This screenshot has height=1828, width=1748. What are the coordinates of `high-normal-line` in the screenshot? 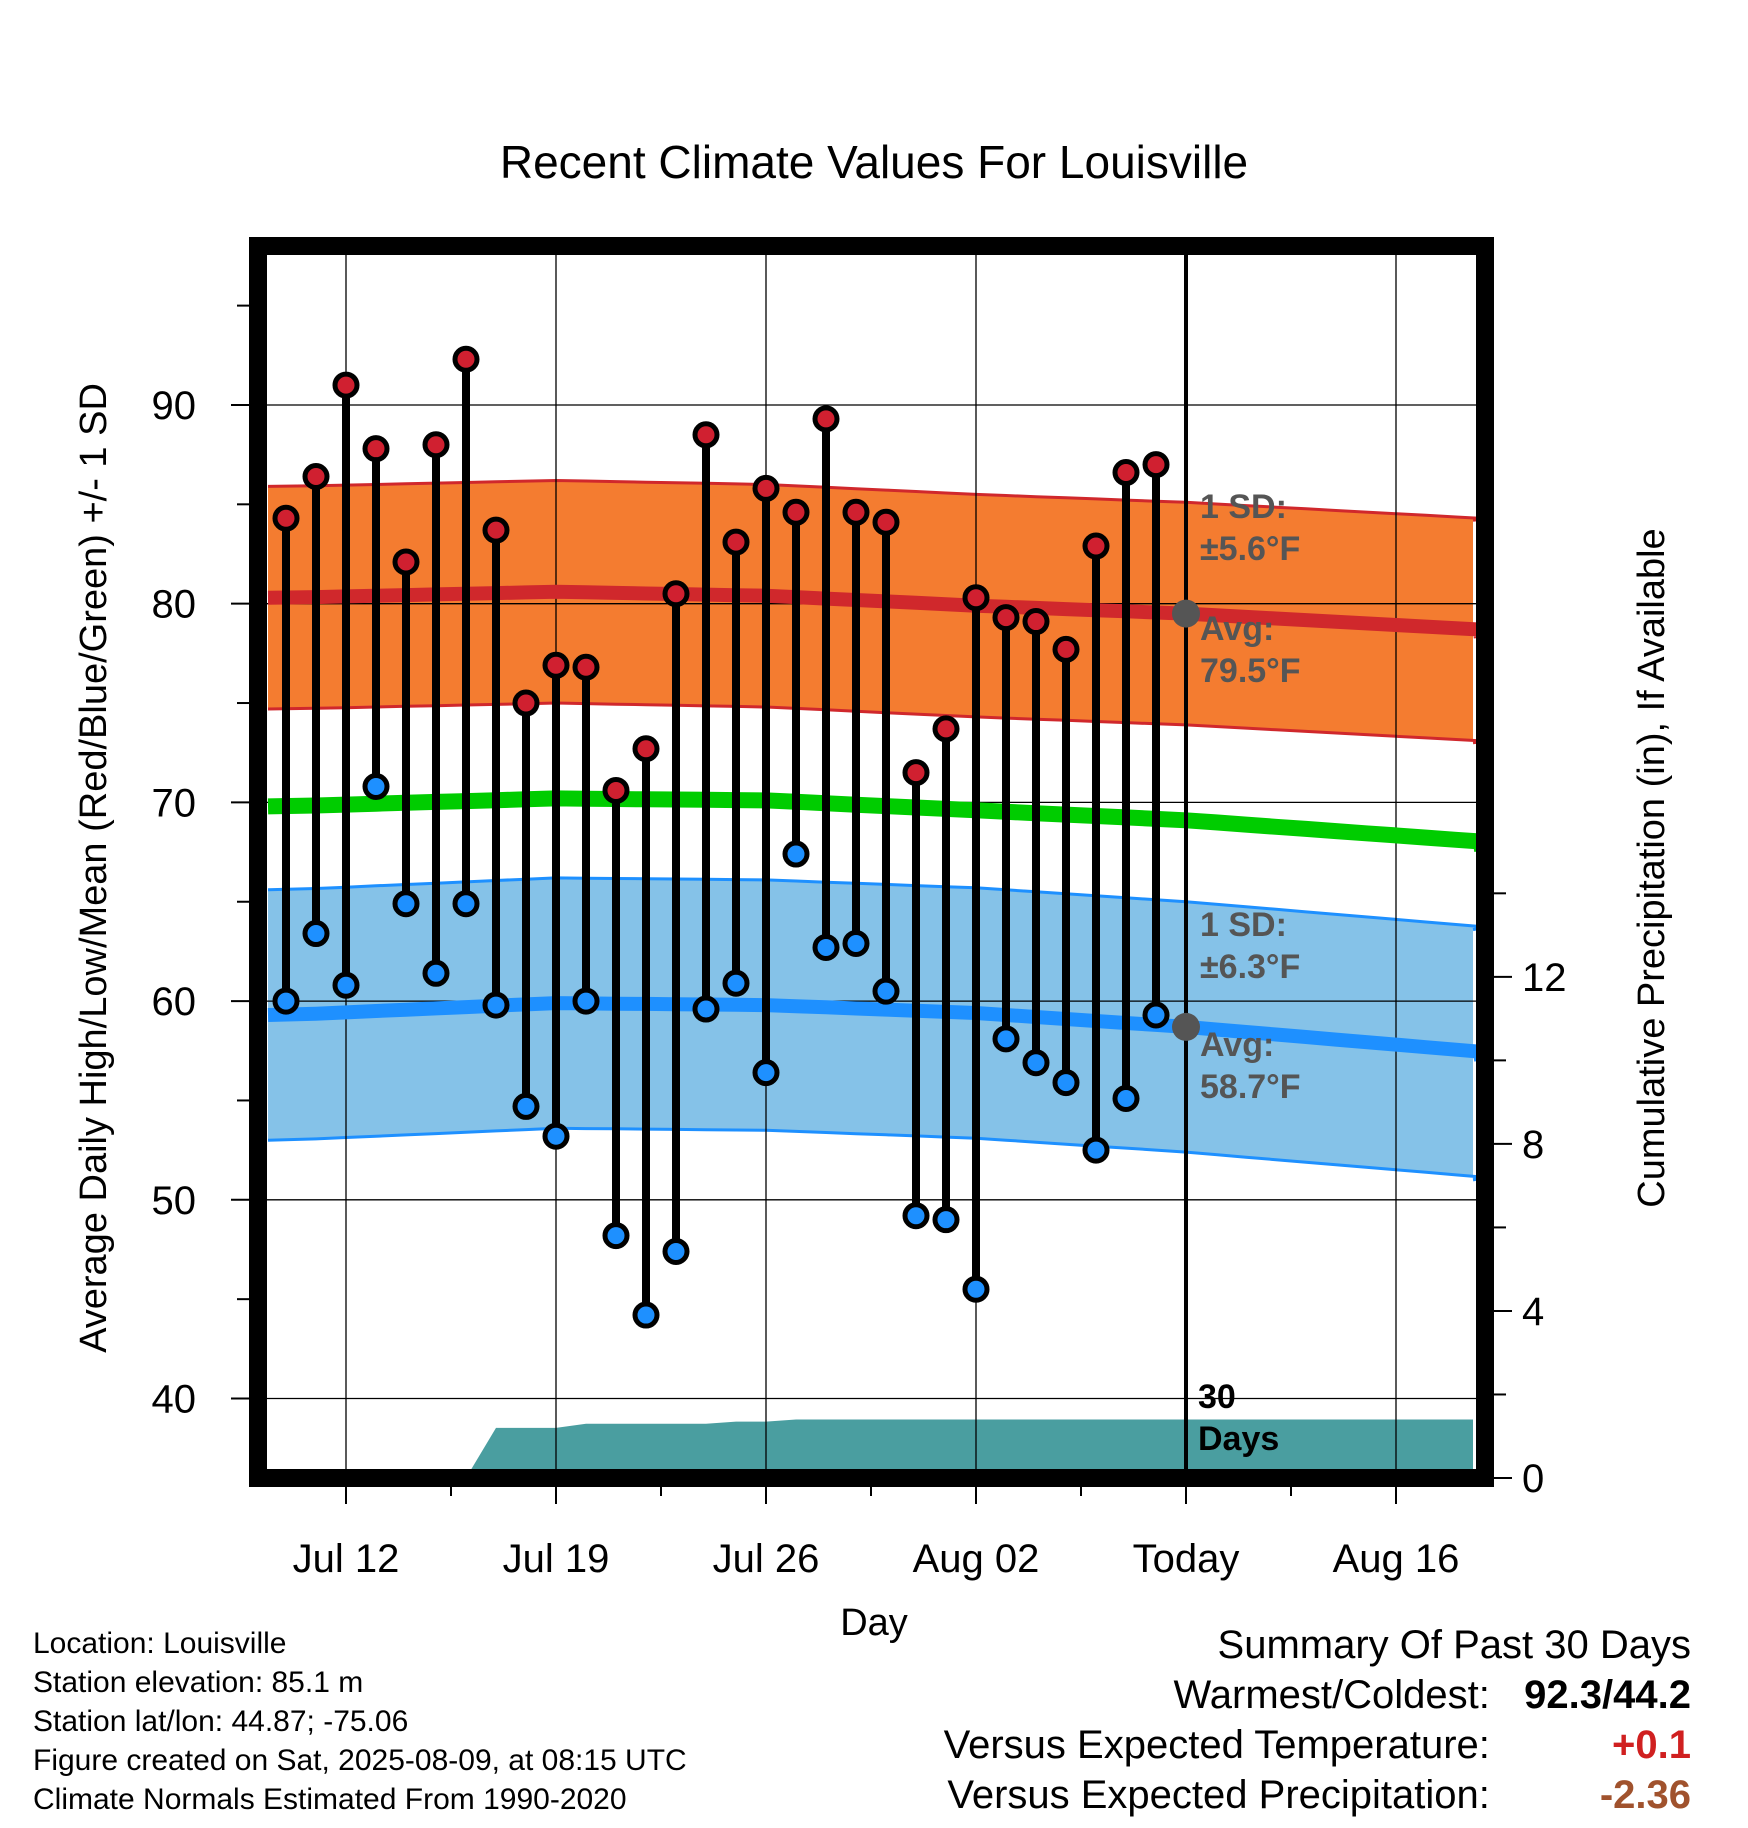 It's located at (877, 611).